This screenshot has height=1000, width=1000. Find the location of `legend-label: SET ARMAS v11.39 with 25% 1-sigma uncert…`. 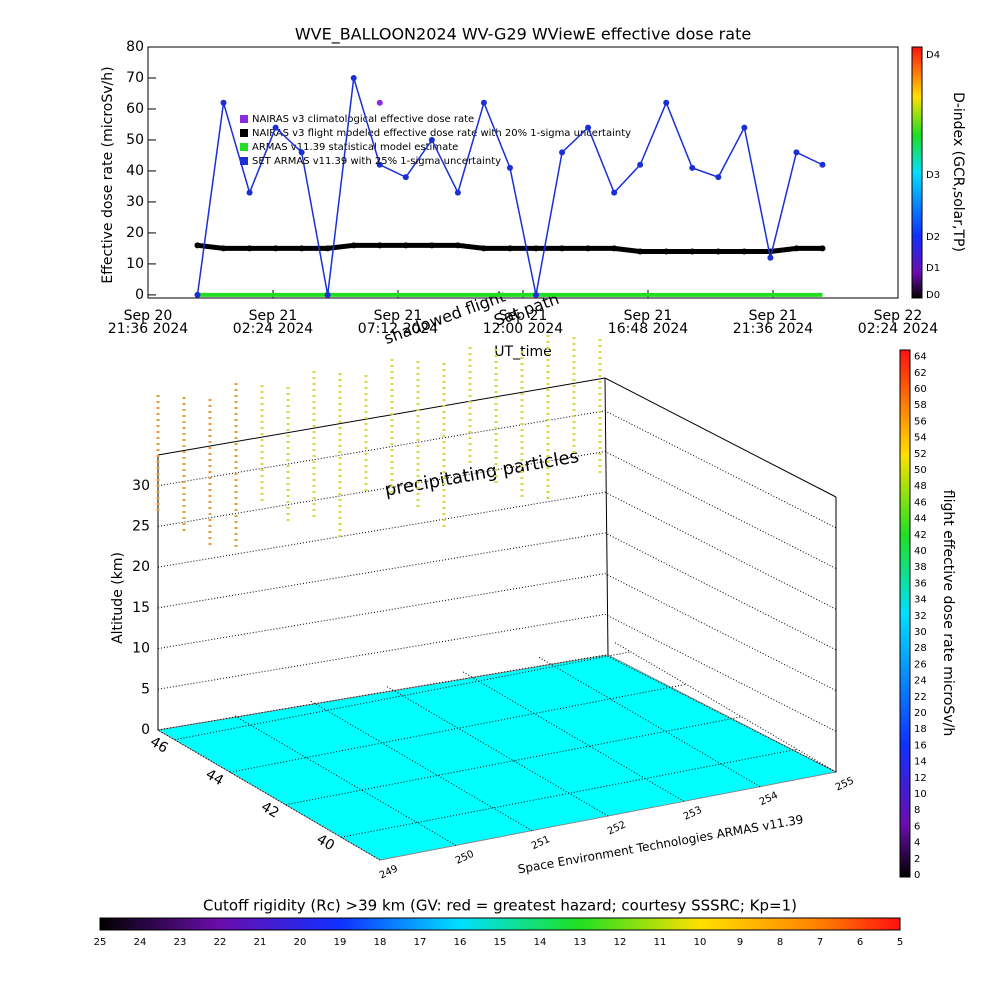

legend-label: SET ARMAS v11.39 with 25% 1-sigma uncert… is located at coordinates (376, 161).